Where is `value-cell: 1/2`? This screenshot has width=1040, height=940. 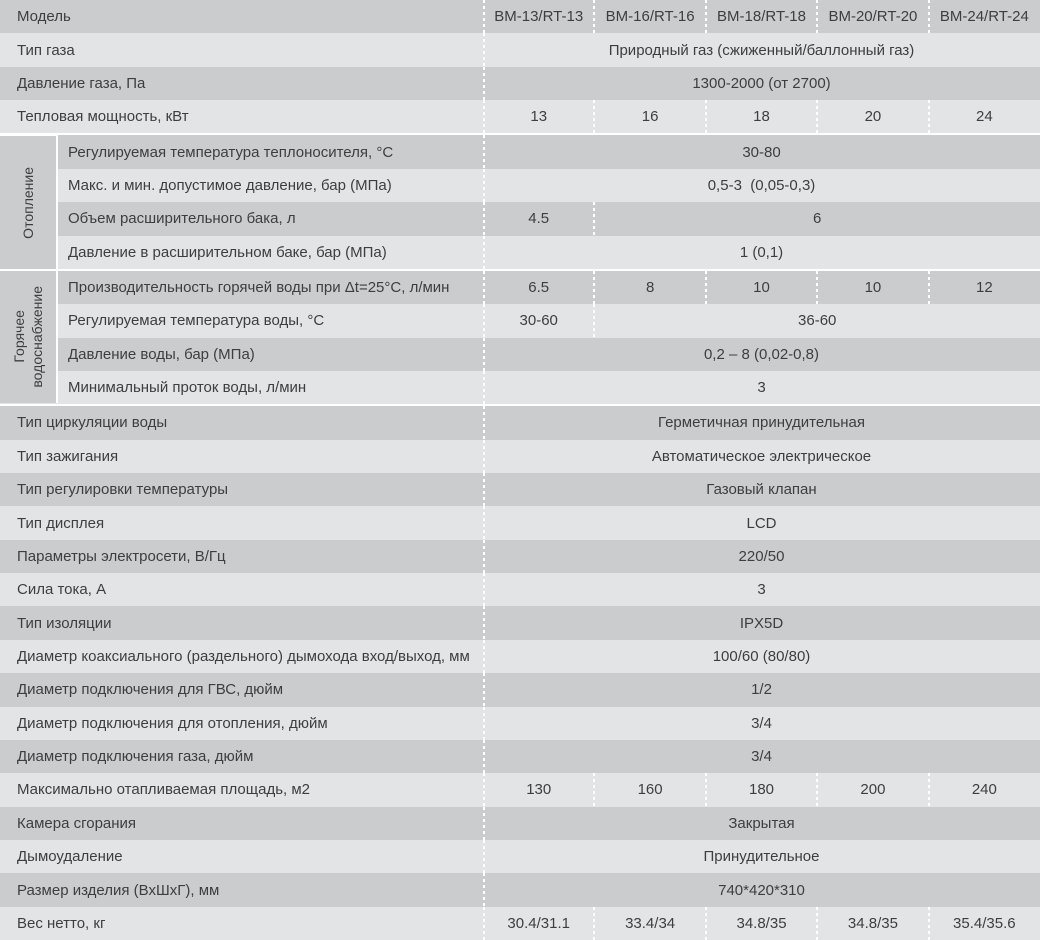 value-cell: 1/2 is located at coordinates (761, 690).